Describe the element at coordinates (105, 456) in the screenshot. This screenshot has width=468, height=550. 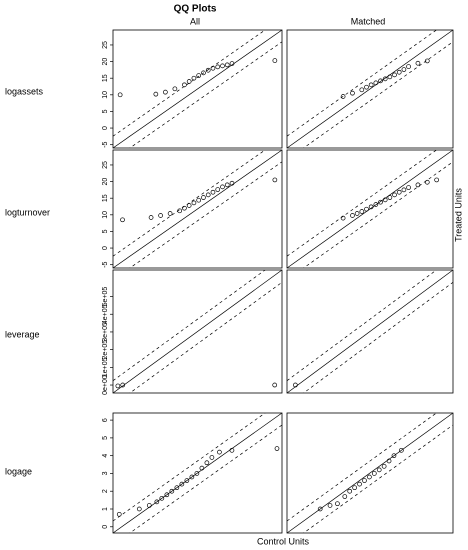
I see `y-tick-label: 4` at that location.